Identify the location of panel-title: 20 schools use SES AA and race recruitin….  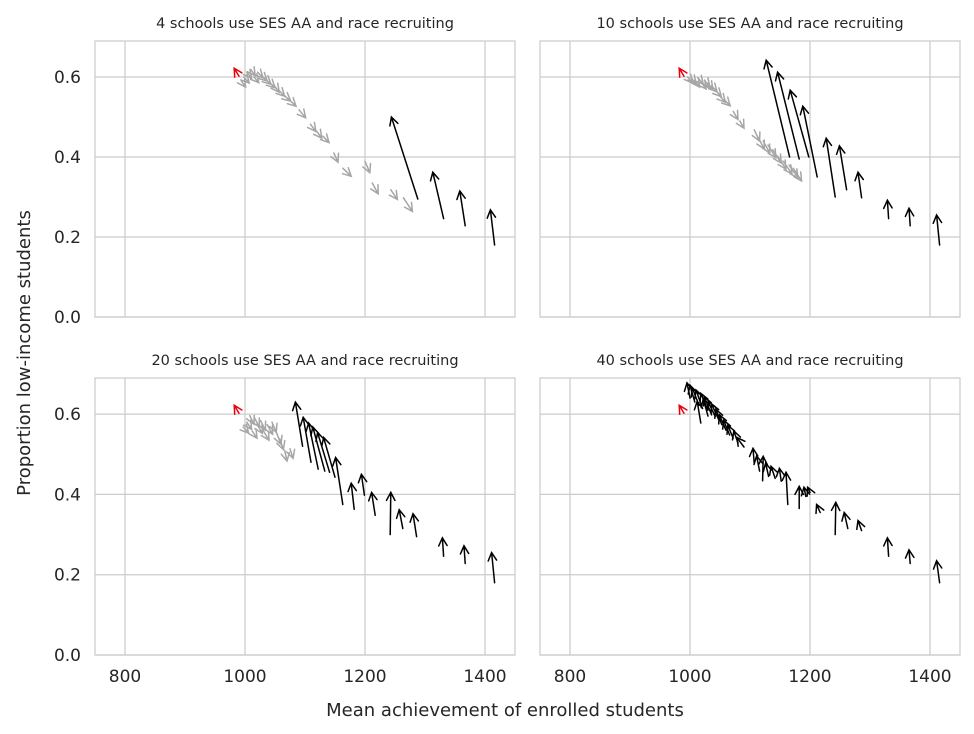
(304, 361).